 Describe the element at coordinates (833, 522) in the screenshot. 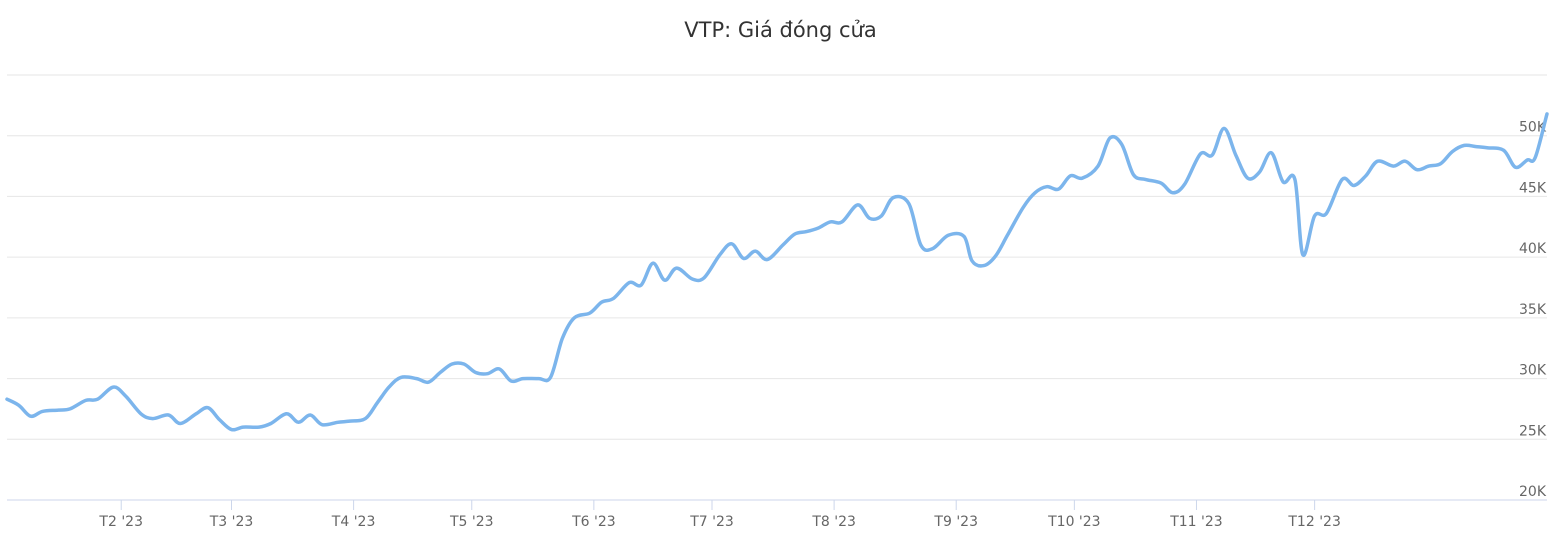

I see `x-tick-label: T8 '23` at that location.